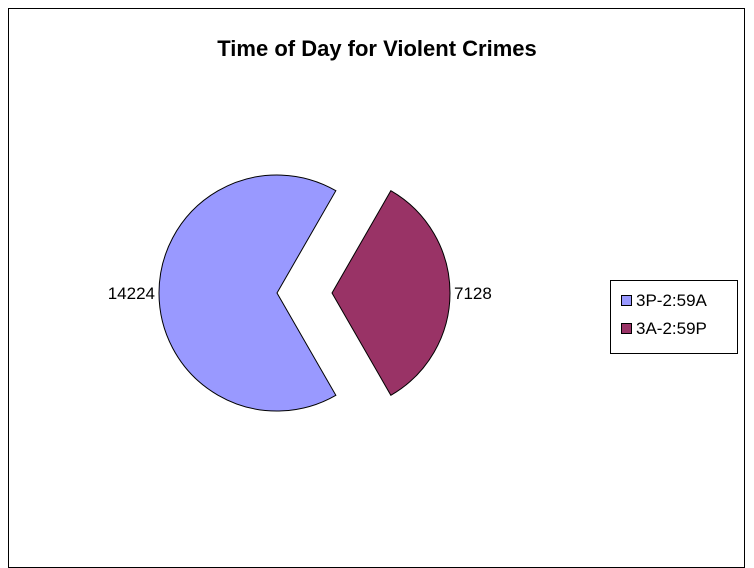 The width and height of the screenshot is (754, 568). What do you see at coordinates (674, 317) in the screenshot?
I see `legend: 3P-2:59A 3A-2:59P` at bounding box center [674, 317].